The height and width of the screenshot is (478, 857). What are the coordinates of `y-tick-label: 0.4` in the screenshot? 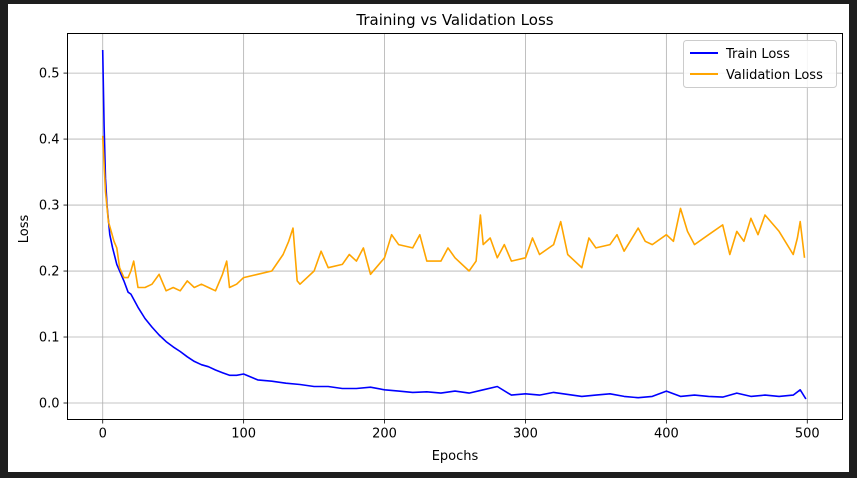 It's located at (49, 140).